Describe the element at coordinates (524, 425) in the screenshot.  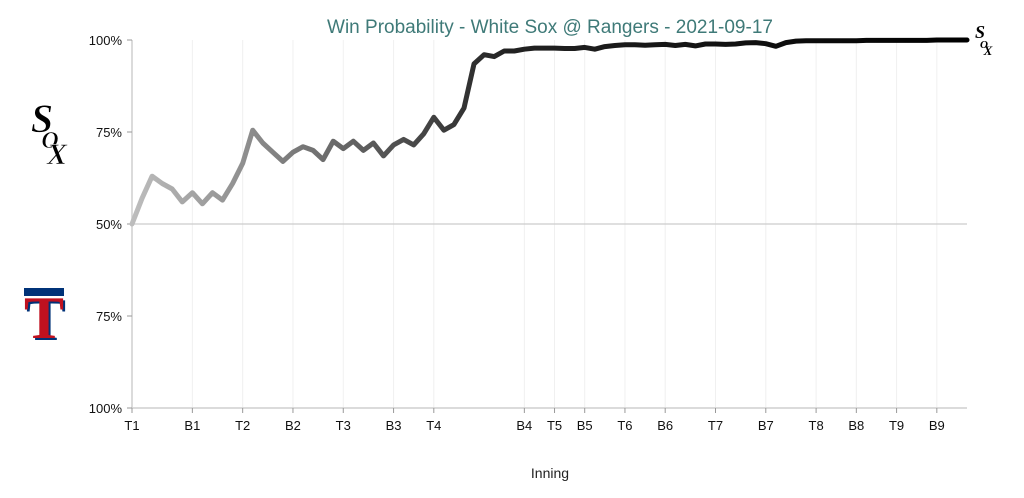
I see `x-tick-label-7: B4` at that location.